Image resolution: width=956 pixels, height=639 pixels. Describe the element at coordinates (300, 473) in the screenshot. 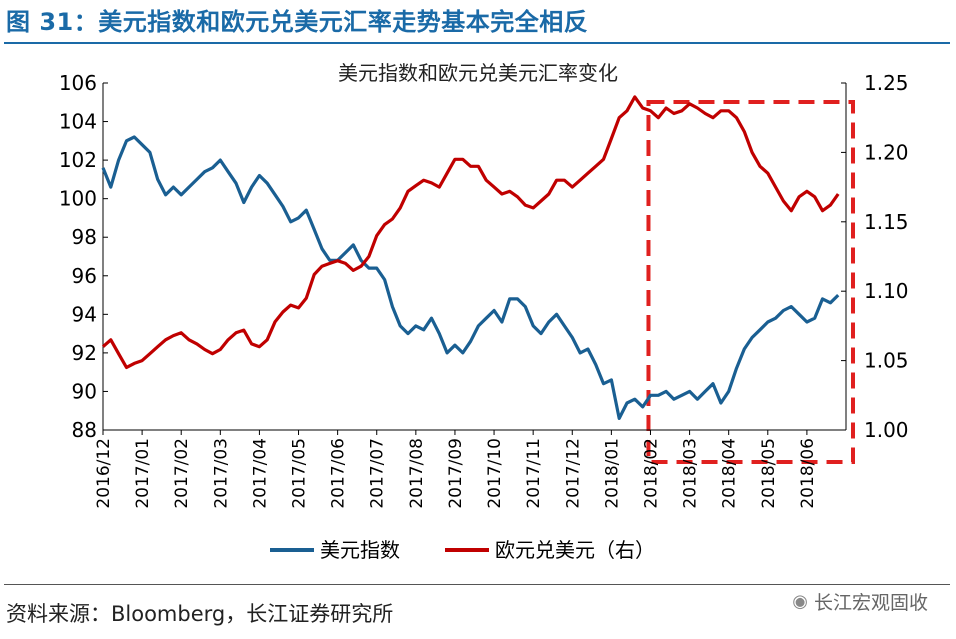

I see `x-tick-label: 2017/05` at that location.